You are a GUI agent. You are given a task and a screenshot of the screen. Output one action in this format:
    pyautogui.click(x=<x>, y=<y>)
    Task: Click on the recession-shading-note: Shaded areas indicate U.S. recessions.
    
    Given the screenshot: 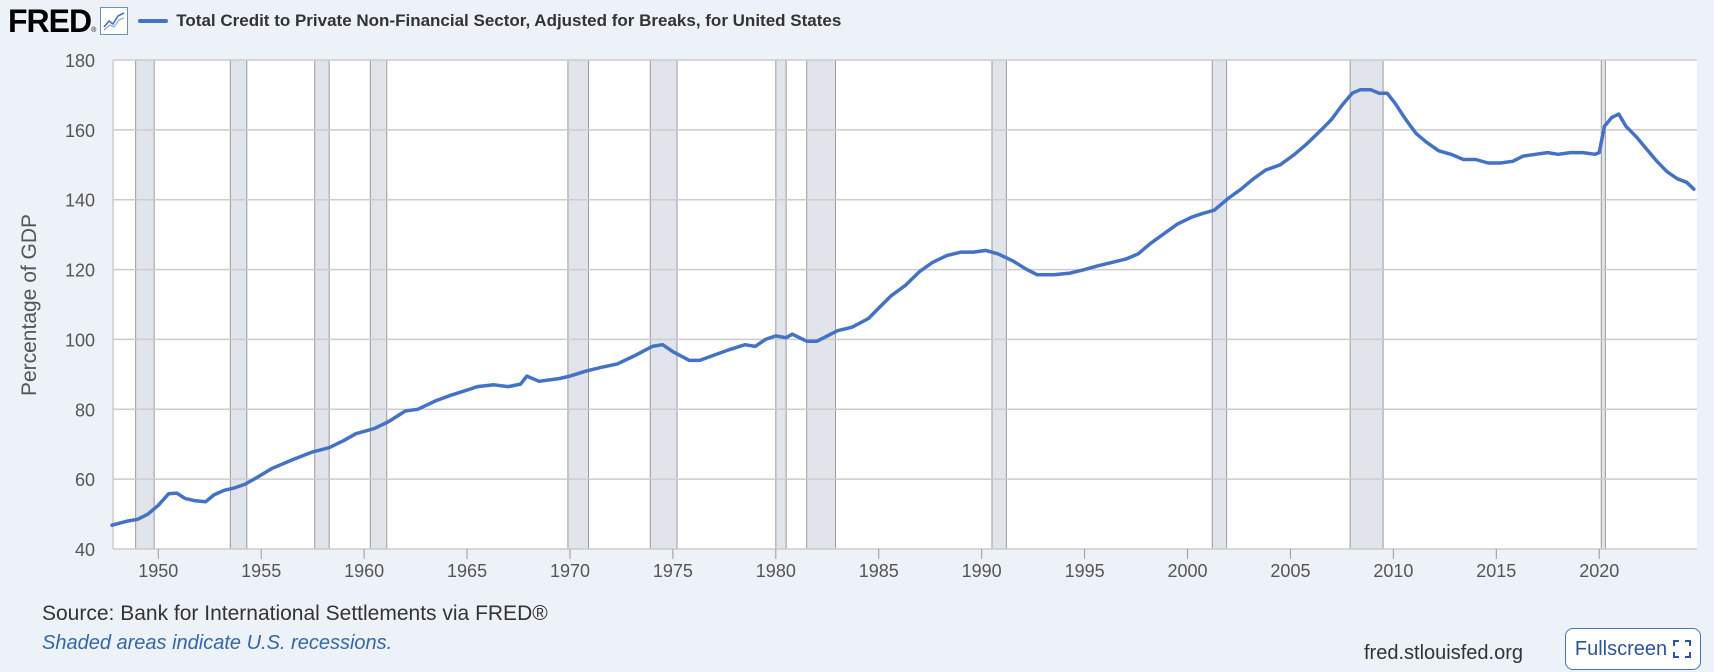 What is the action you would take?
    pyautogui.click(x=217, y=643)
    